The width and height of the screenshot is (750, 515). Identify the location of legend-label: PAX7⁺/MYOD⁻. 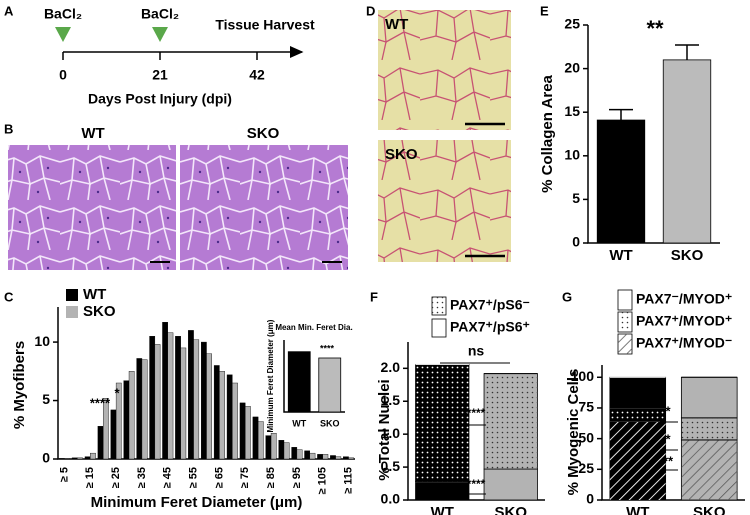
(684, 343).